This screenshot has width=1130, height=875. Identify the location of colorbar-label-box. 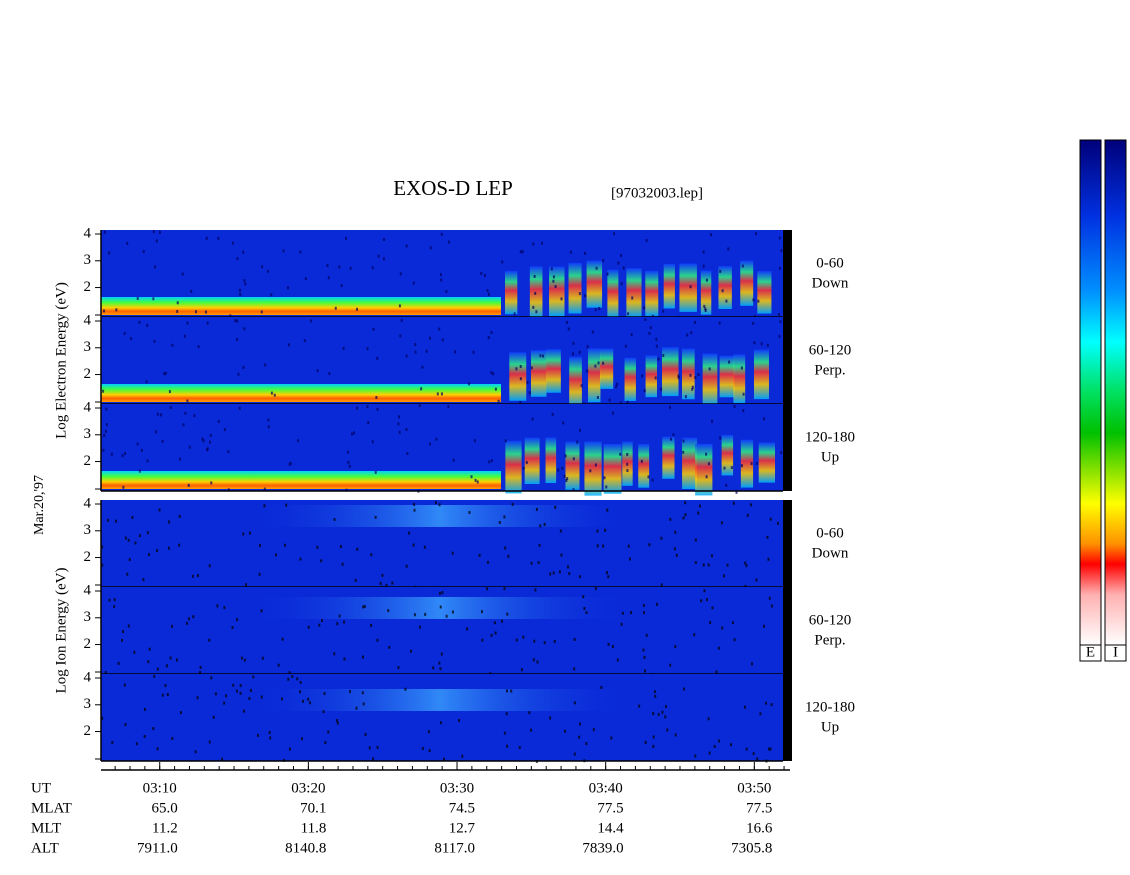
(1090, 653).